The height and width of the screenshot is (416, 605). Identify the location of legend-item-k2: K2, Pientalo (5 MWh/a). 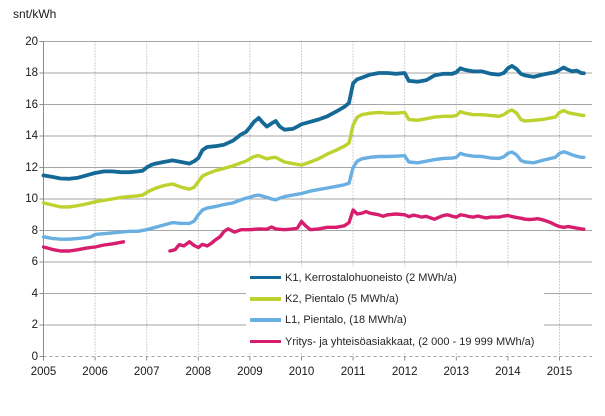
(392, 298).